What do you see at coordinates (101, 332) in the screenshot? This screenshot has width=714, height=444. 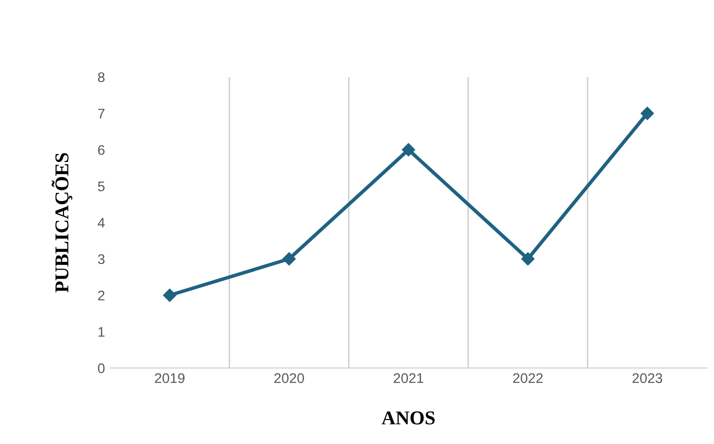 I see `y-tick-label: 1` at bounding box center [101, 332].